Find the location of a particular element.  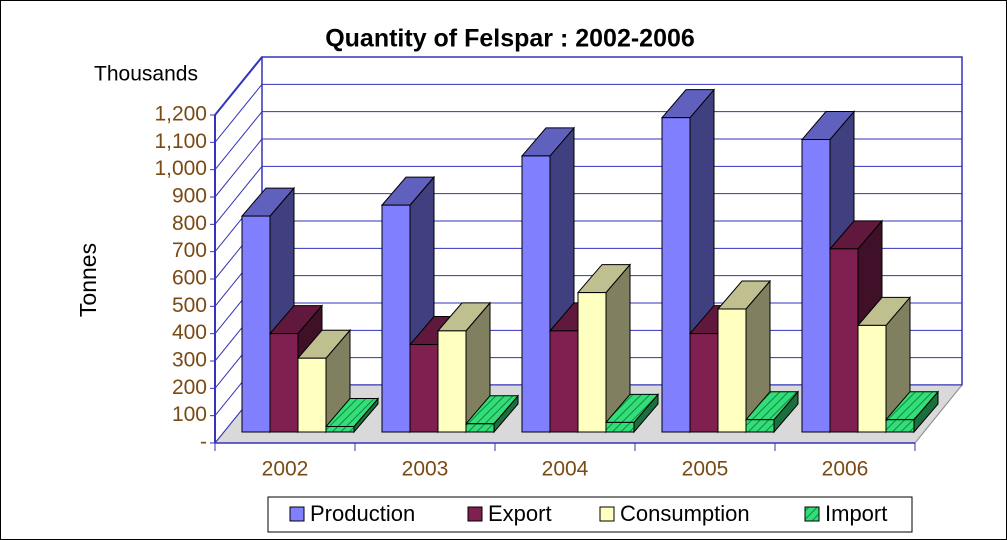

x-tick-label: 2005 is located at coordinates (705, 469).